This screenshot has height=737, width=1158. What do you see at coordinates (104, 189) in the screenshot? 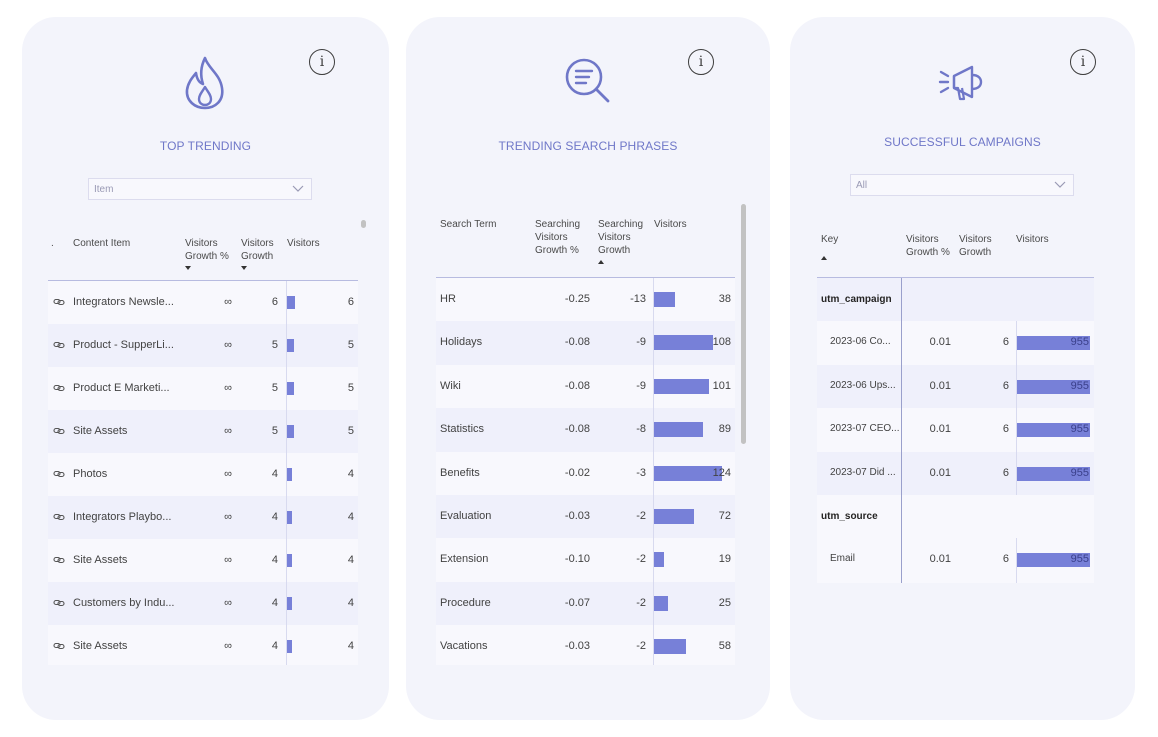
I see `dropdown-value: Item` at bounding box center [104, 189].